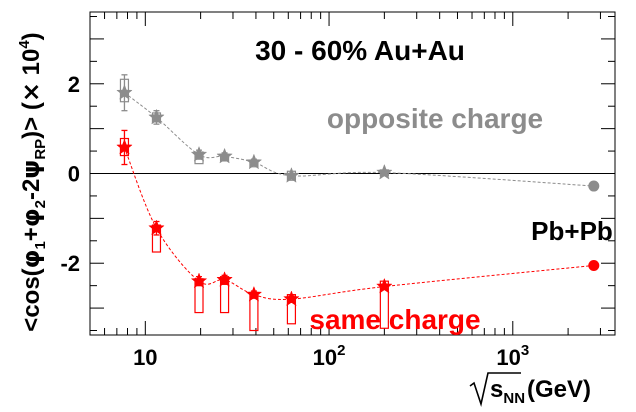 Image resolution: width=636 pixels, height=412 pixels. I want to click on sqrt-sign, so click(495, 389).